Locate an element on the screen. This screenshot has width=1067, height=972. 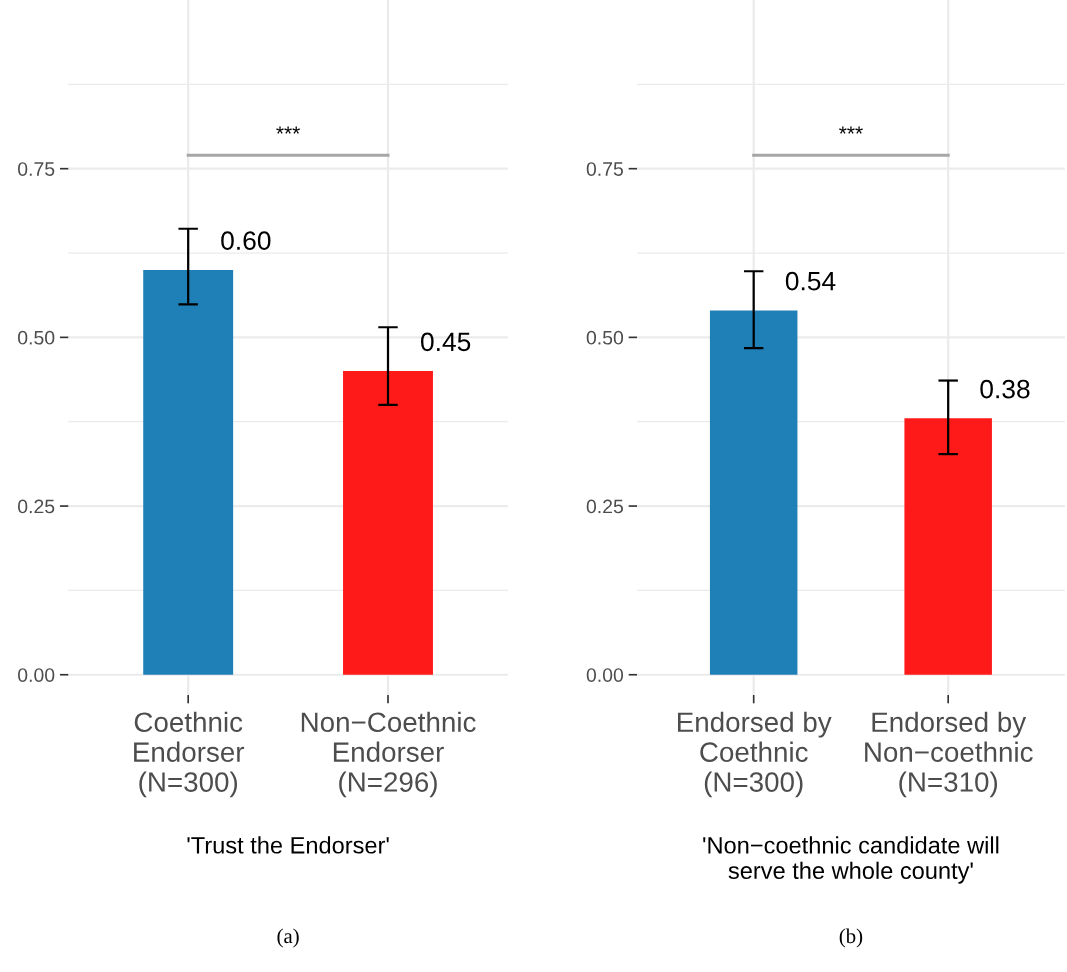
data-label: 0.60 is located at coordinates (246, 240).